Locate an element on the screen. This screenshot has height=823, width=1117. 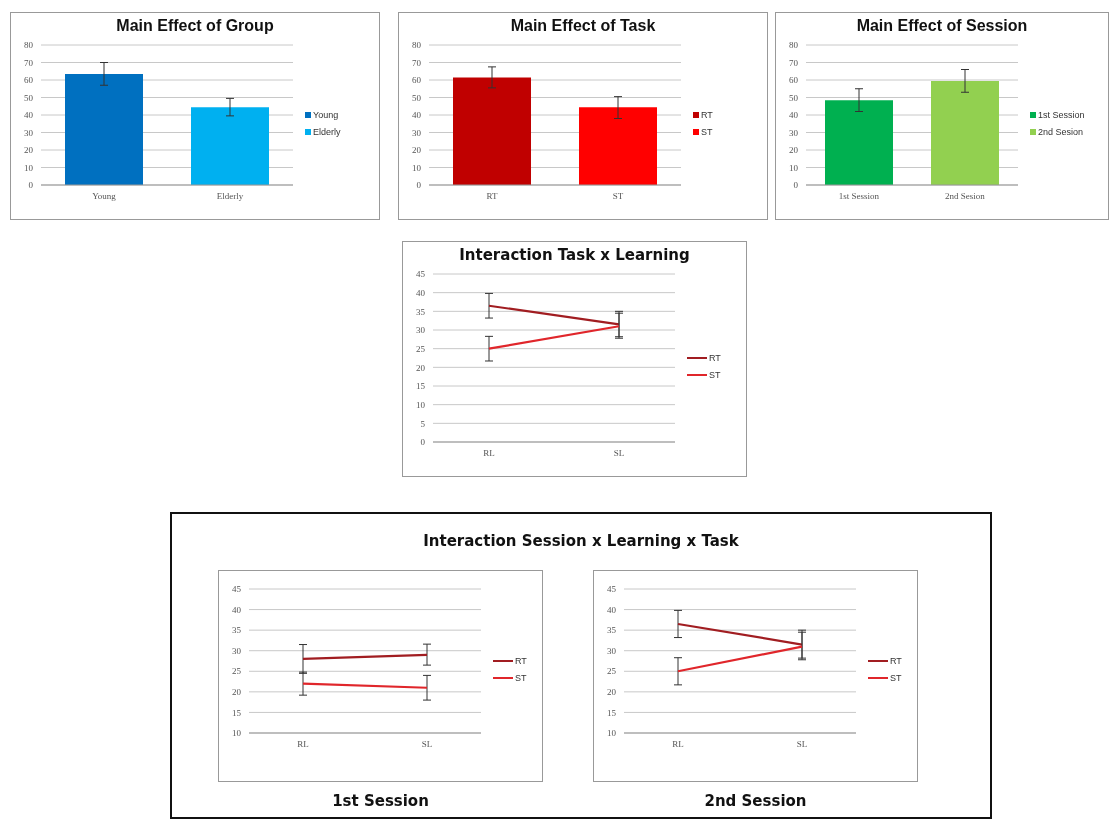
y-tick-label: 5 is located at coordinates (423, 423).